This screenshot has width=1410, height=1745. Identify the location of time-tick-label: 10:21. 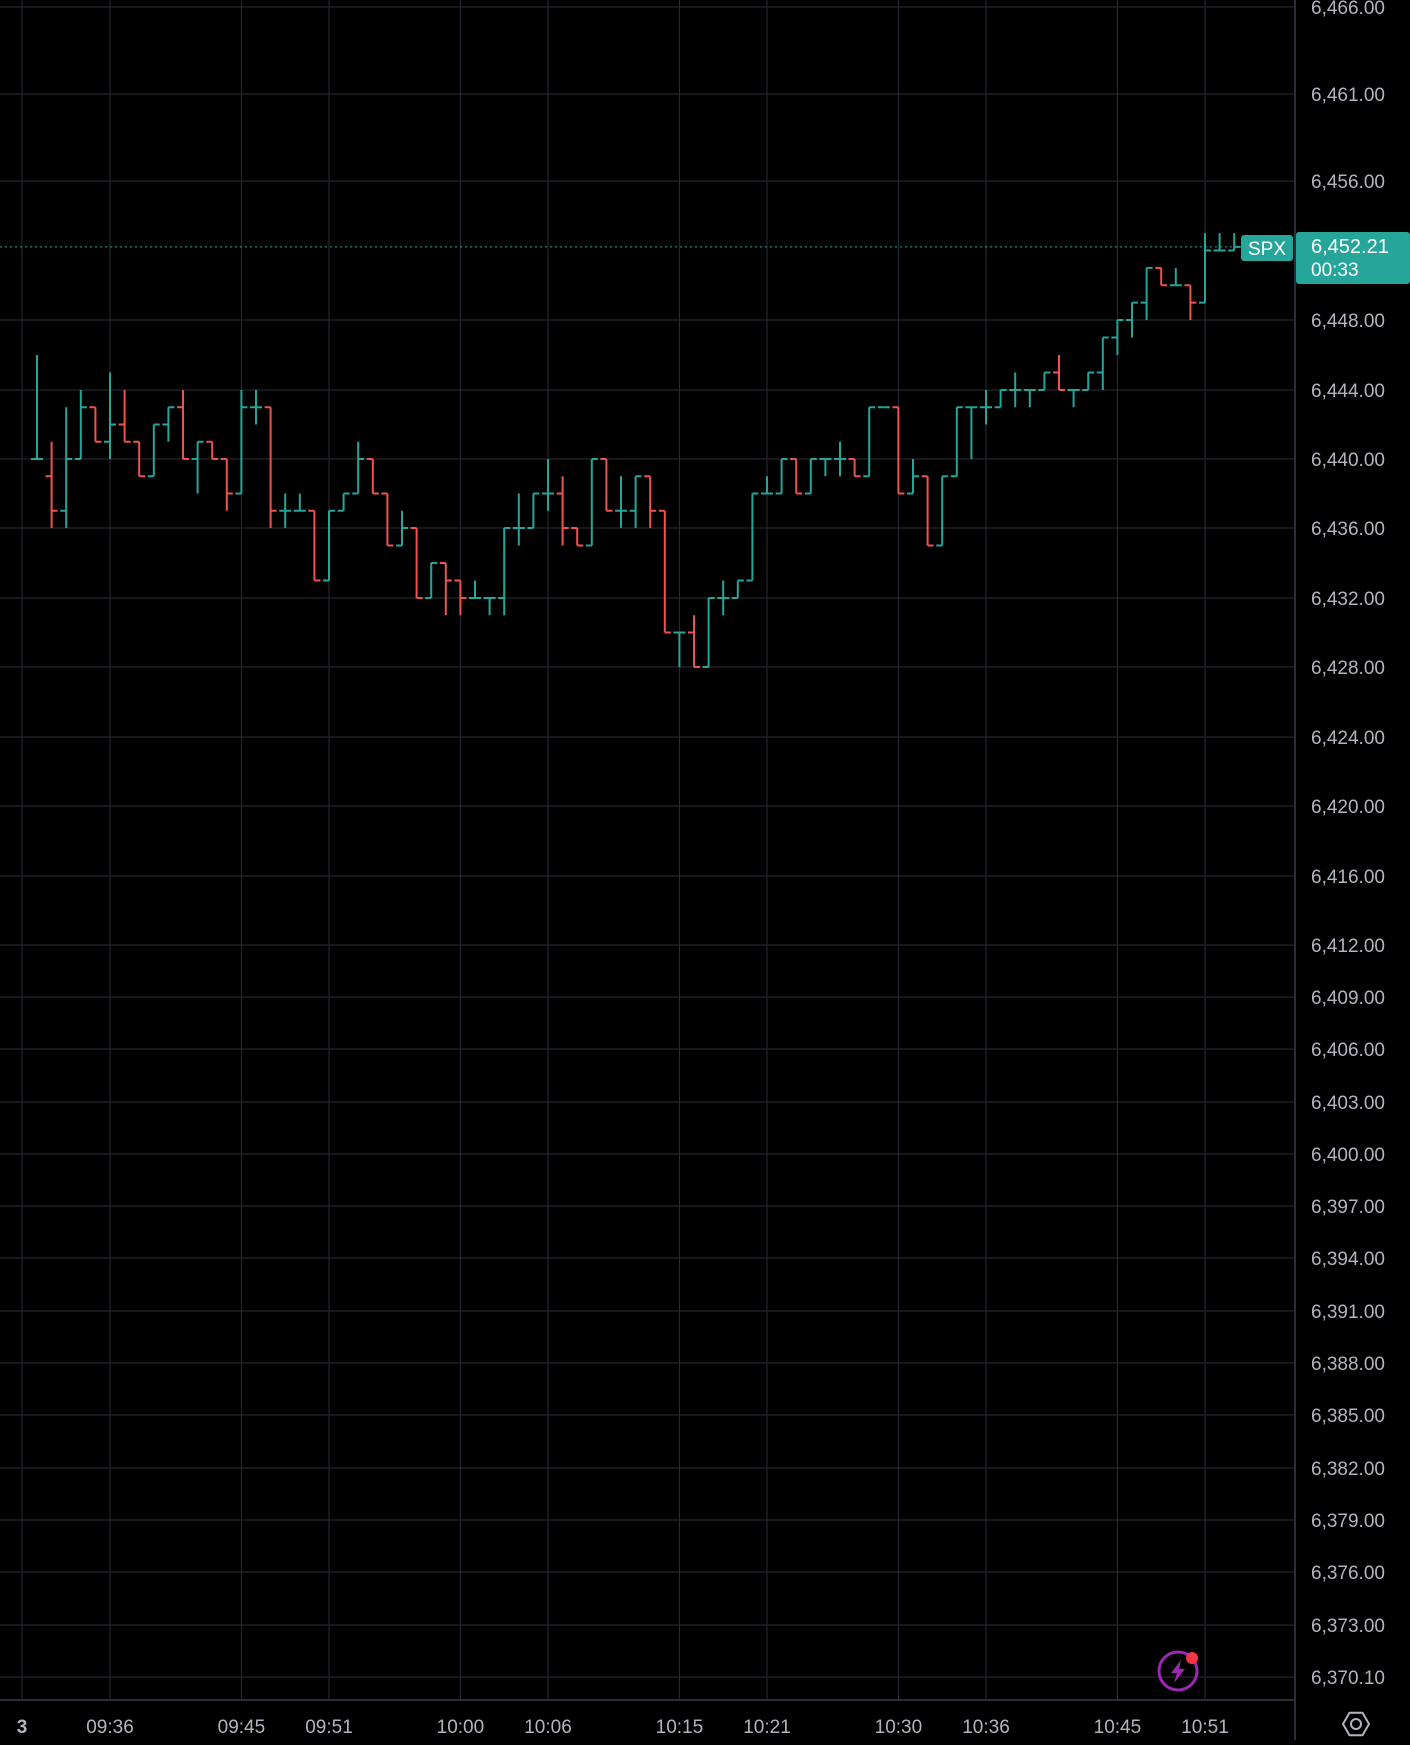
(767, 1727).